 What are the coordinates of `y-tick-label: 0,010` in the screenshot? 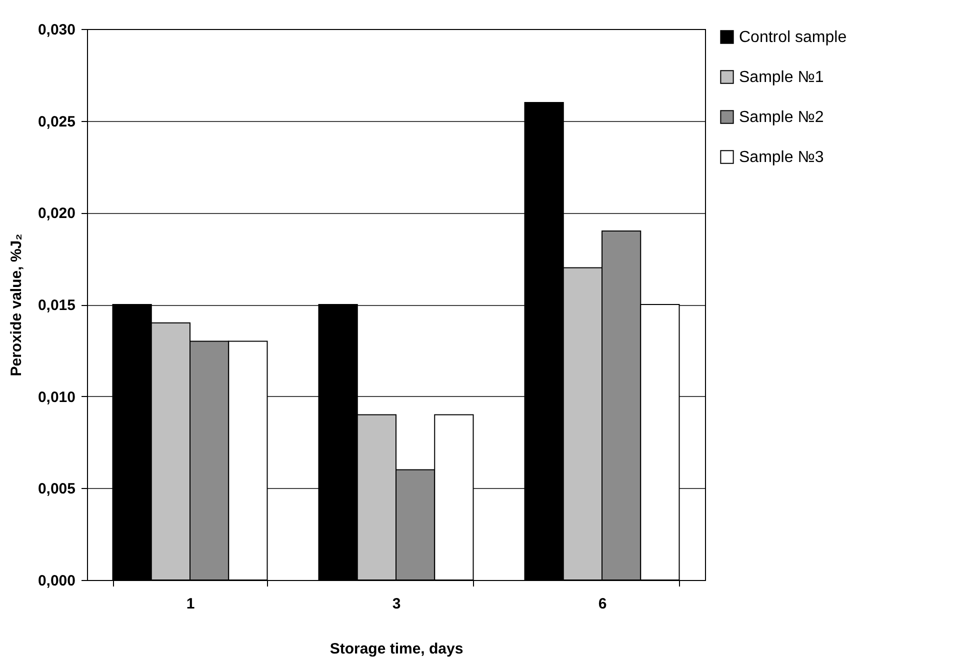 It's located at (57, 397).